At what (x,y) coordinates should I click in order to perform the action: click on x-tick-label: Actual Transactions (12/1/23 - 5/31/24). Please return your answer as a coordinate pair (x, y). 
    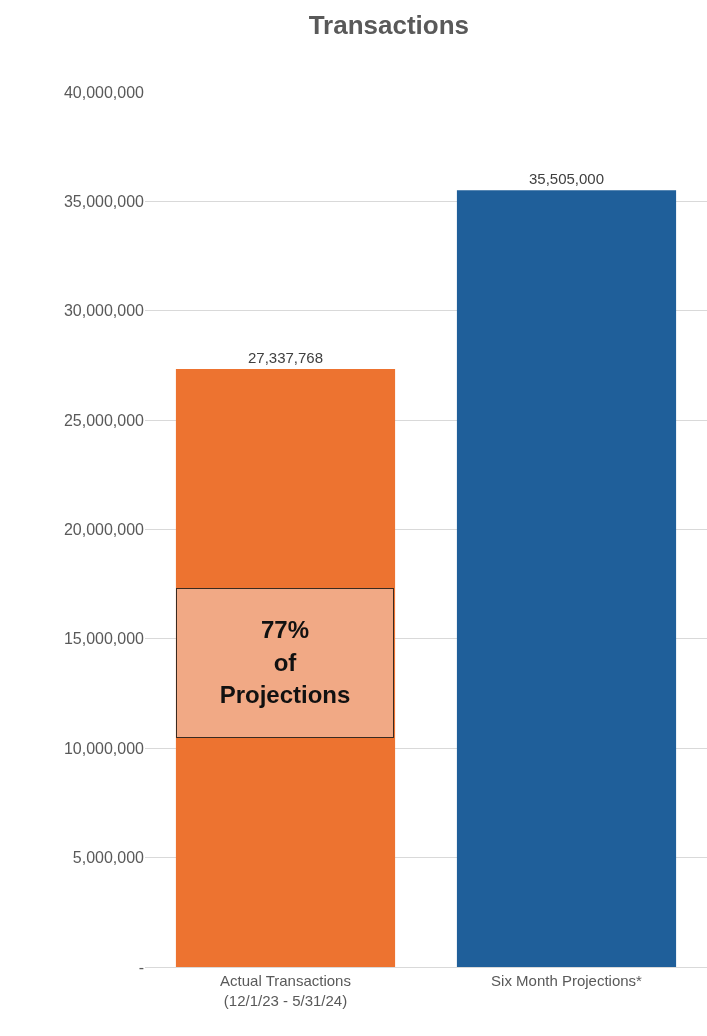
    Looking at the image, I should click on (285, 990).